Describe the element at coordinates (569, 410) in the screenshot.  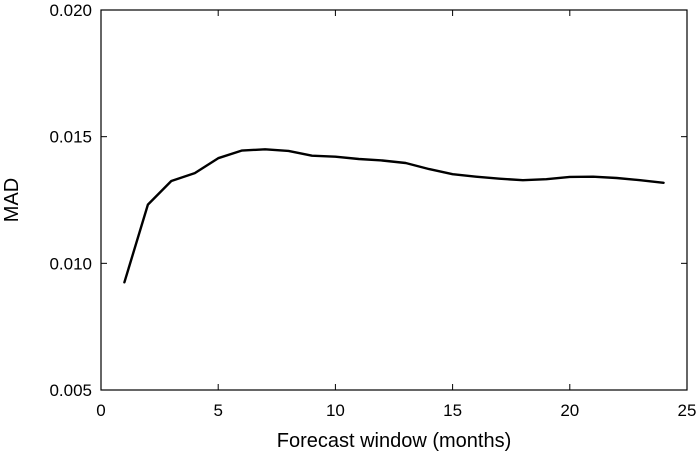
I see `x-tick-label: 20` at that location.